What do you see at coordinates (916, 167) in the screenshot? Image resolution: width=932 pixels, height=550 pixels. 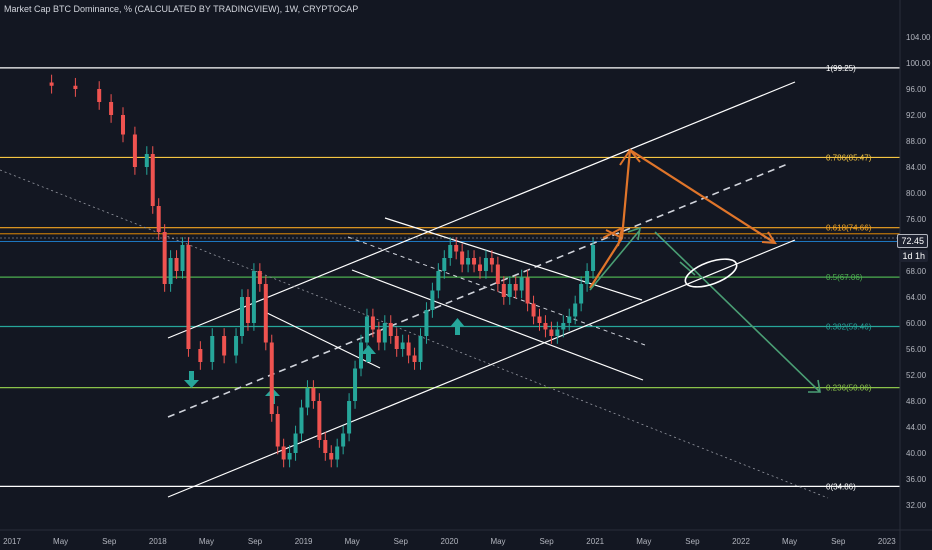 I see `y-tick-label: 84.00` at bounding box center [916, 167].